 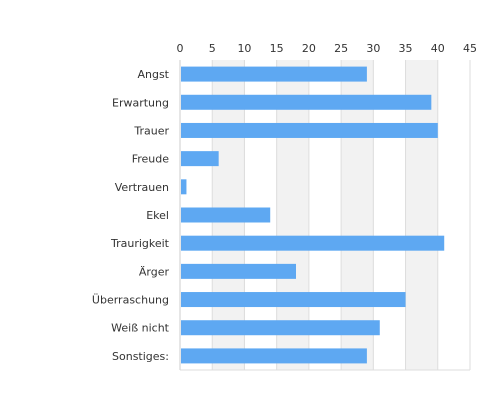 I want to click on x-tick-label: 0, so click(x=180, y=48).